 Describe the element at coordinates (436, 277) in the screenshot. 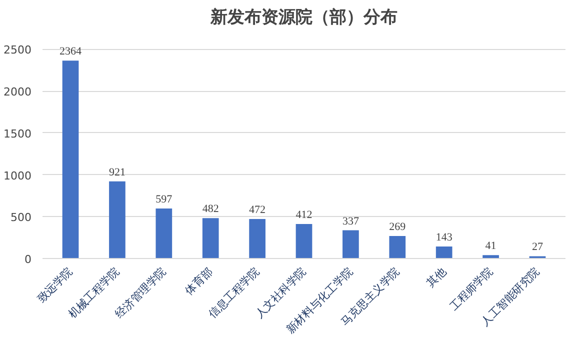

I see `x-tick-label: 其他` at that location.